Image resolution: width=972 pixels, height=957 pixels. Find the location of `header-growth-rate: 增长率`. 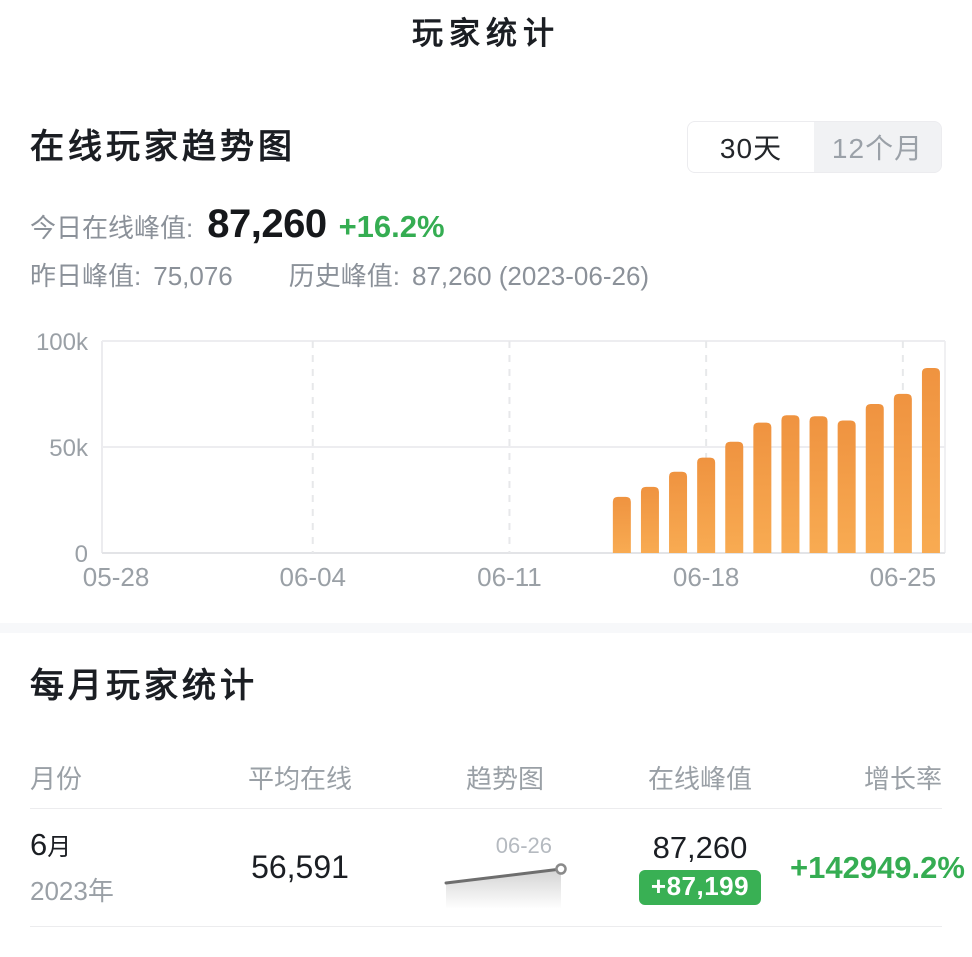

header-growth-rate: 增长率 is located at coordinates (902, 779).